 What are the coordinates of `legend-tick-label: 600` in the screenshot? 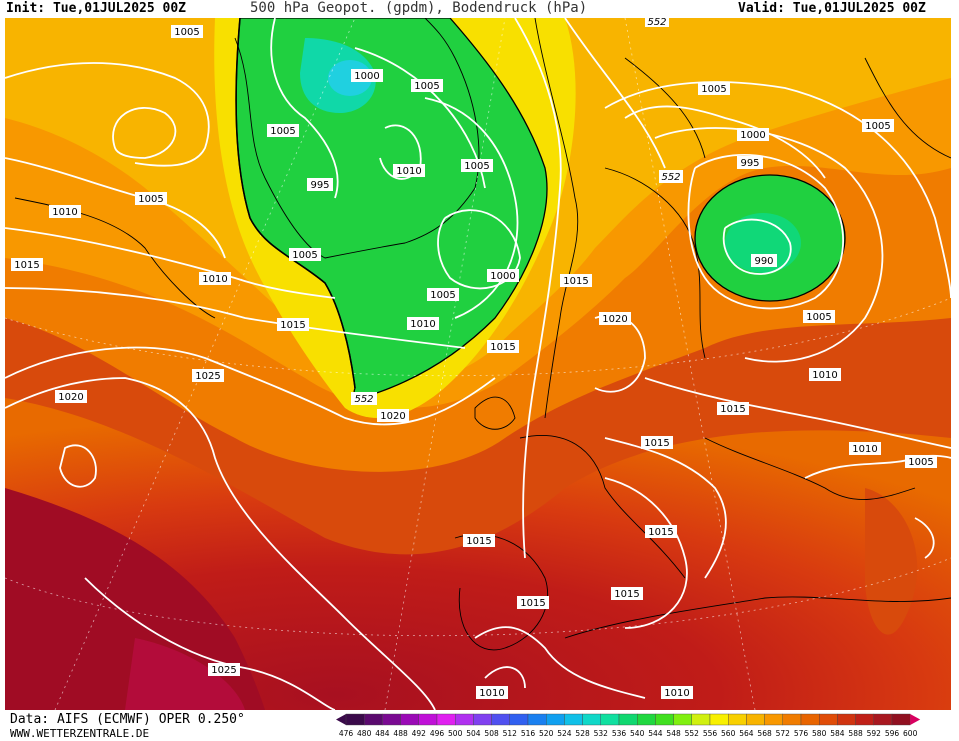 It's located at (910, 733).